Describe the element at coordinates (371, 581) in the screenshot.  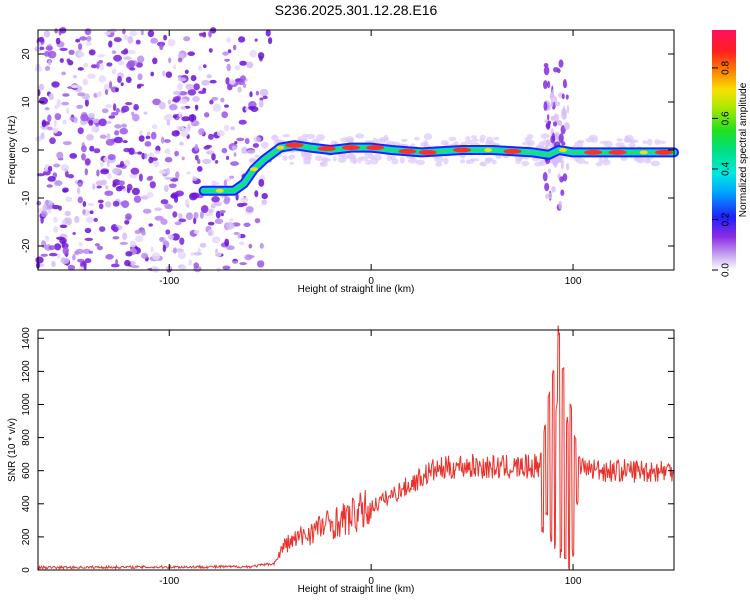
I see `snr-x-tick-label: 0` at that location.